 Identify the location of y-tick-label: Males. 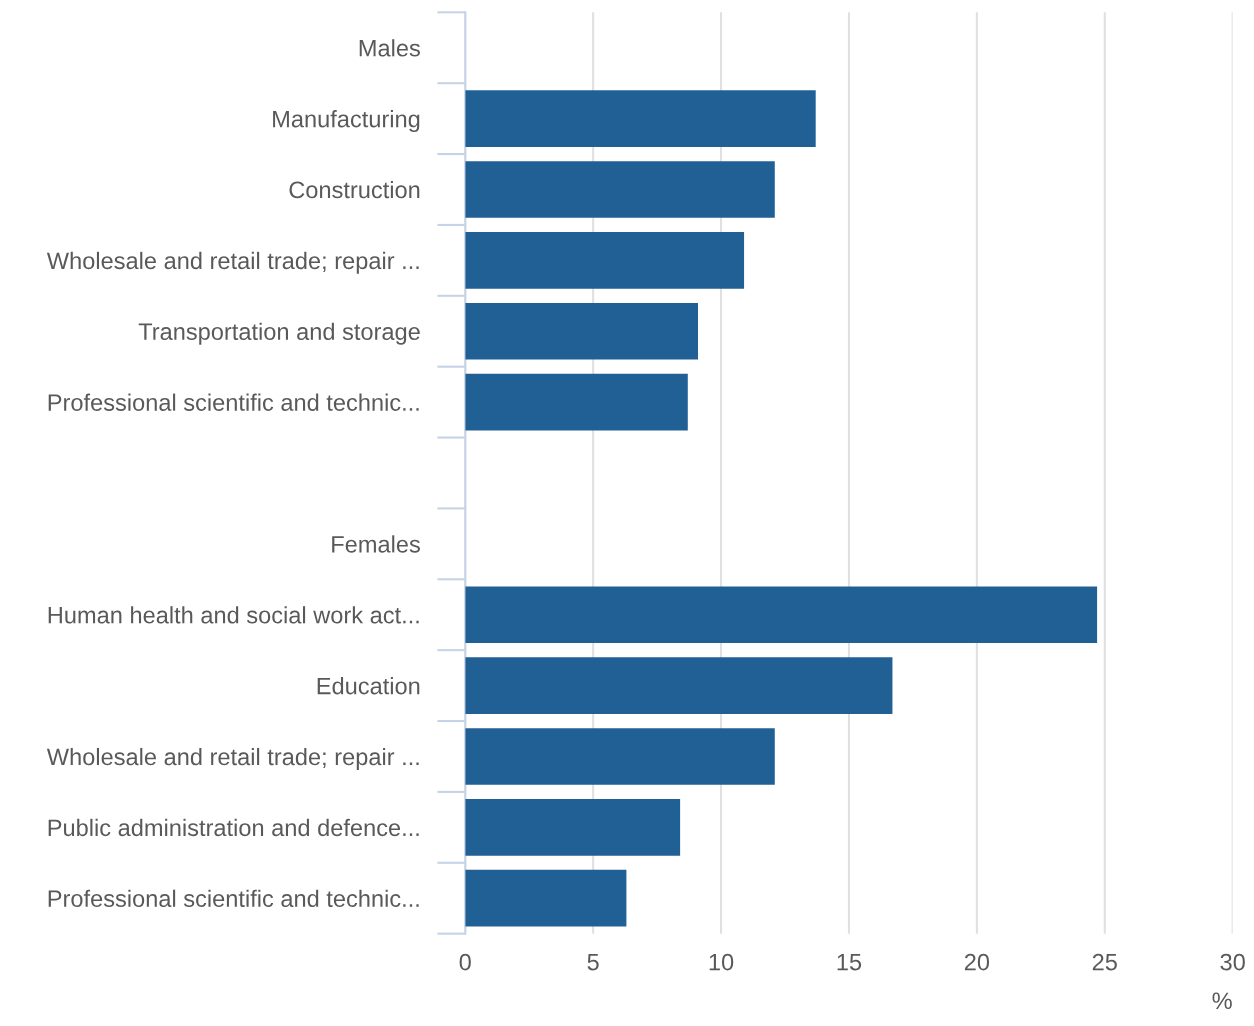
(389, 48).